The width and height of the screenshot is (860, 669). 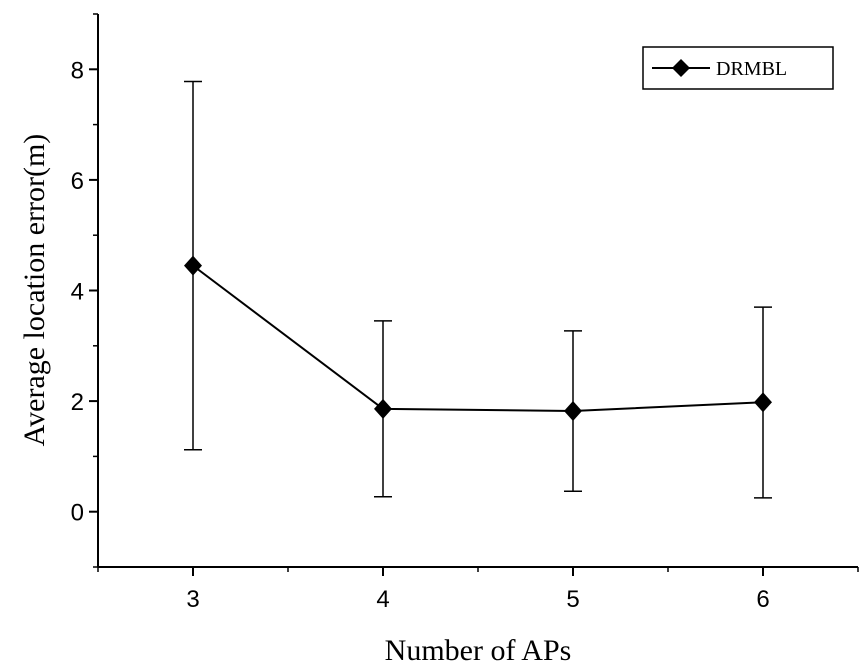 I want to click on x-tick-label: 6, so click(x=762, y=599).